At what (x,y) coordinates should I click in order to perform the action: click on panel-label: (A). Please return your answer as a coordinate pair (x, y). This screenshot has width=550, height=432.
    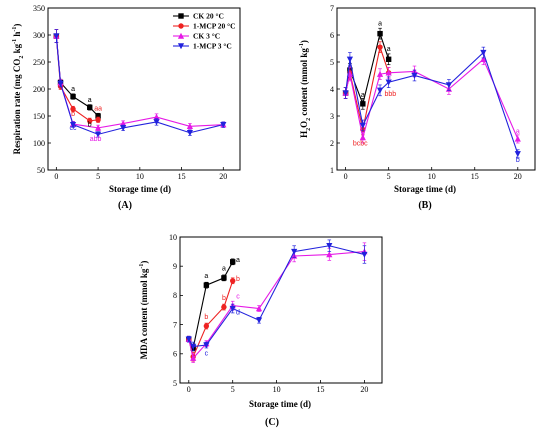
    Looking at the image, I should click on (125, 205).